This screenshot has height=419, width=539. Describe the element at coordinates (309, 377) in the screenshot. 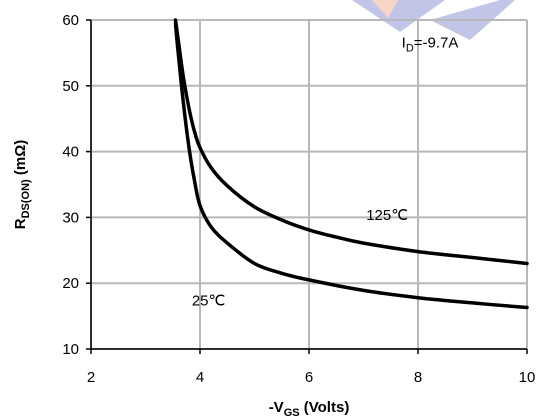

I see `x-tick-label-6: 6` at that location.